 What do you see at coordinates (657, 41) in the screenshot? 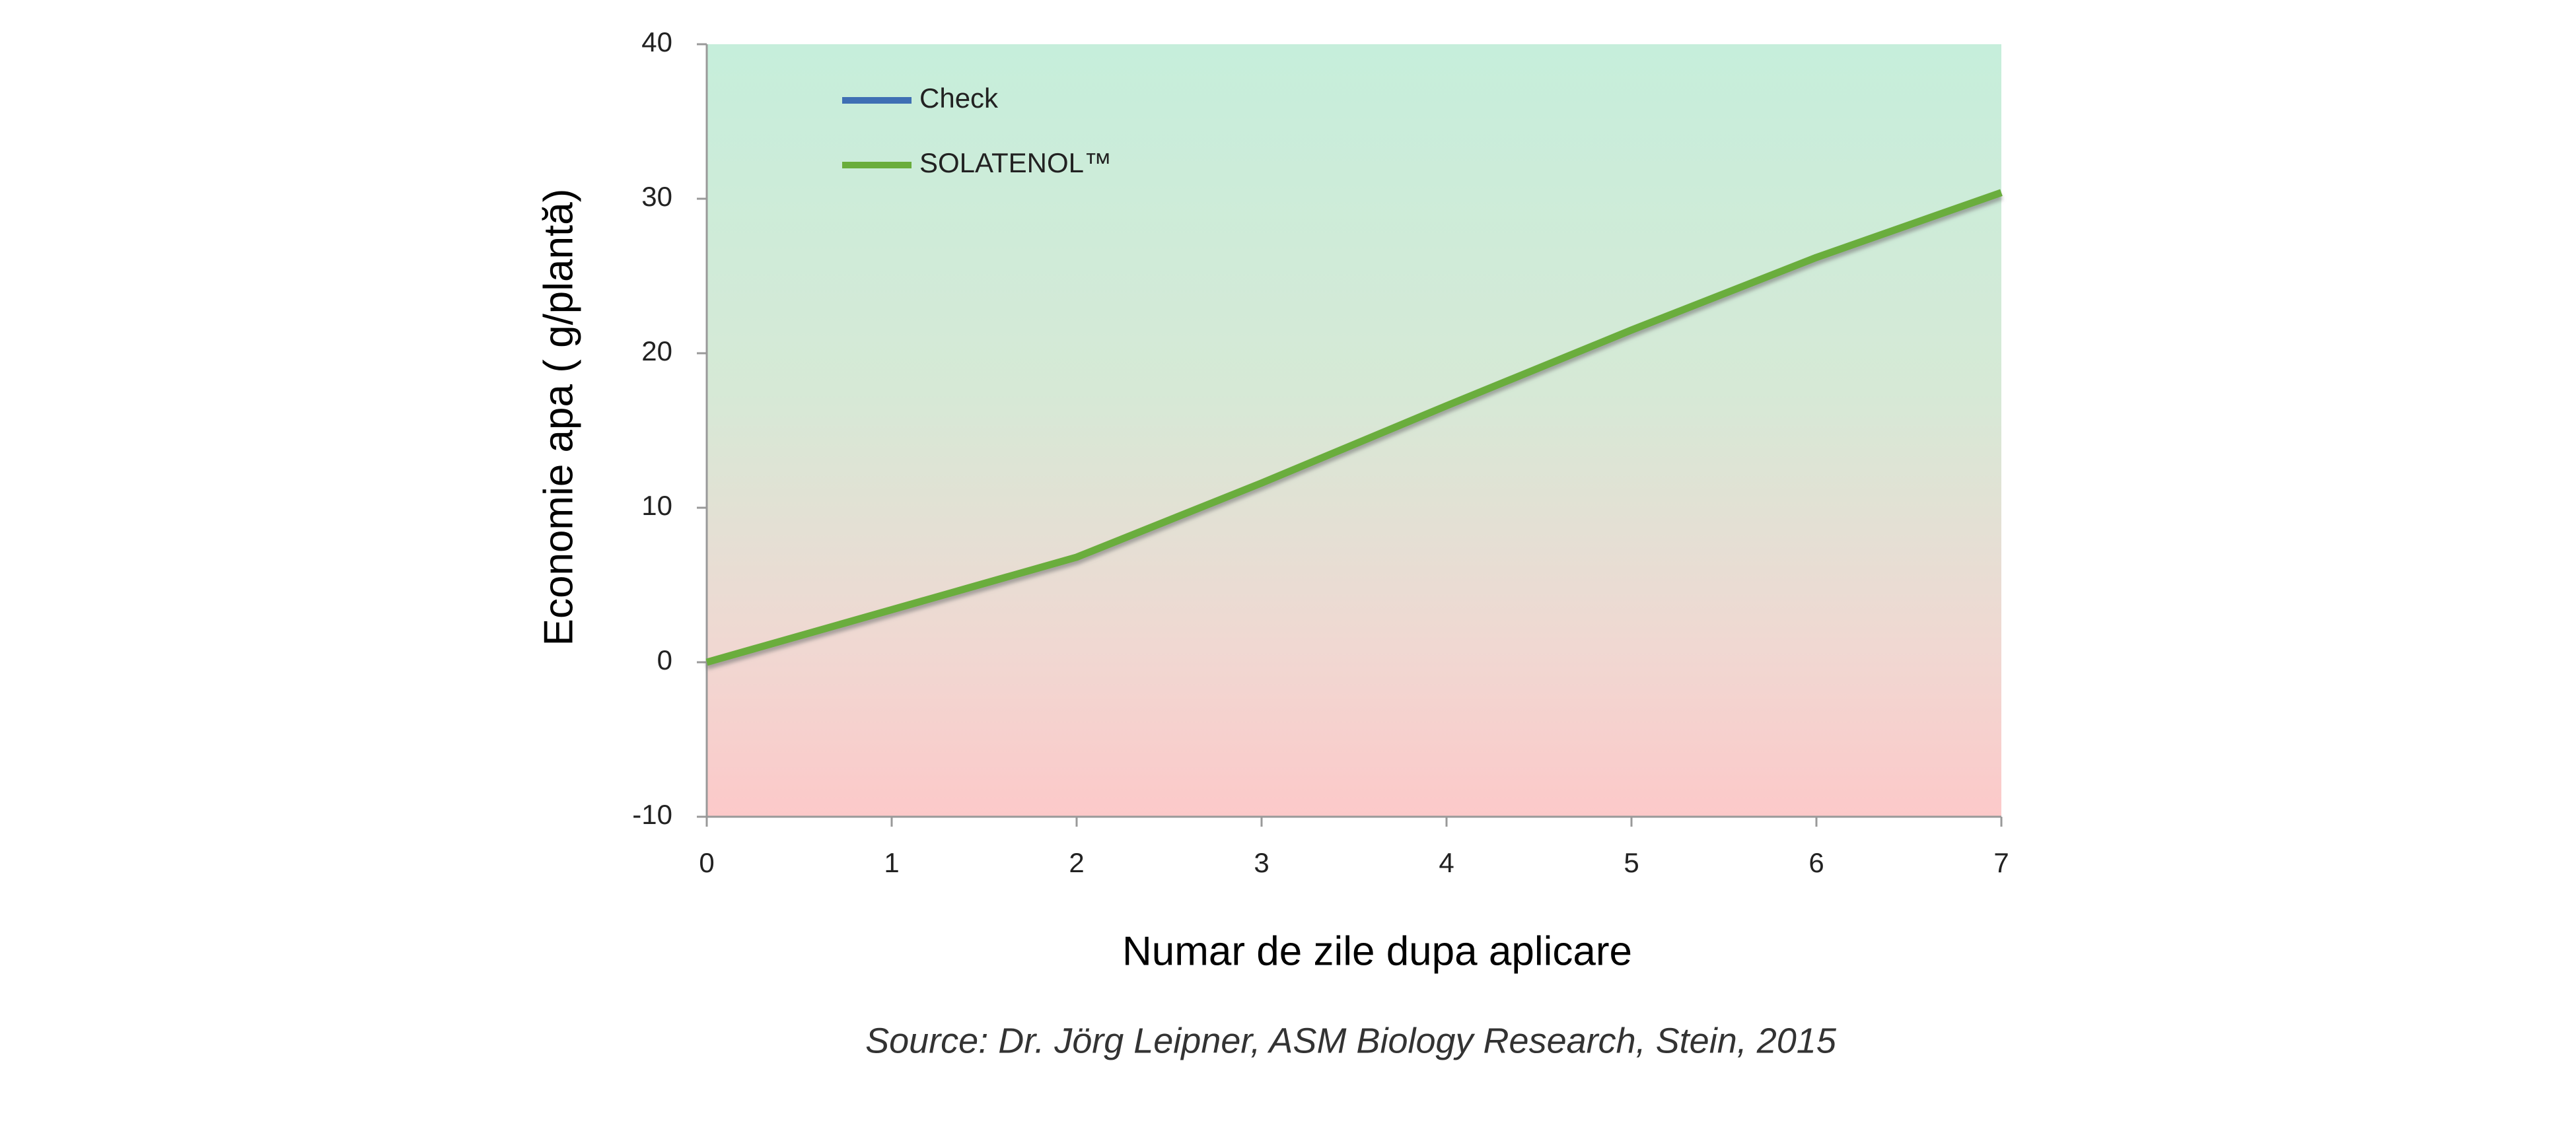
I see `y-tick-label: 40` at bounding box center [657, 41].